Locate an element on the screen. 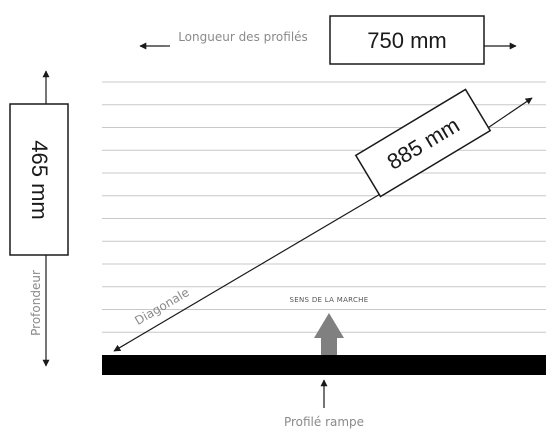 This screenshot has height=430, width=546. length-value: 750 mm is located at coordinates (406, 40).